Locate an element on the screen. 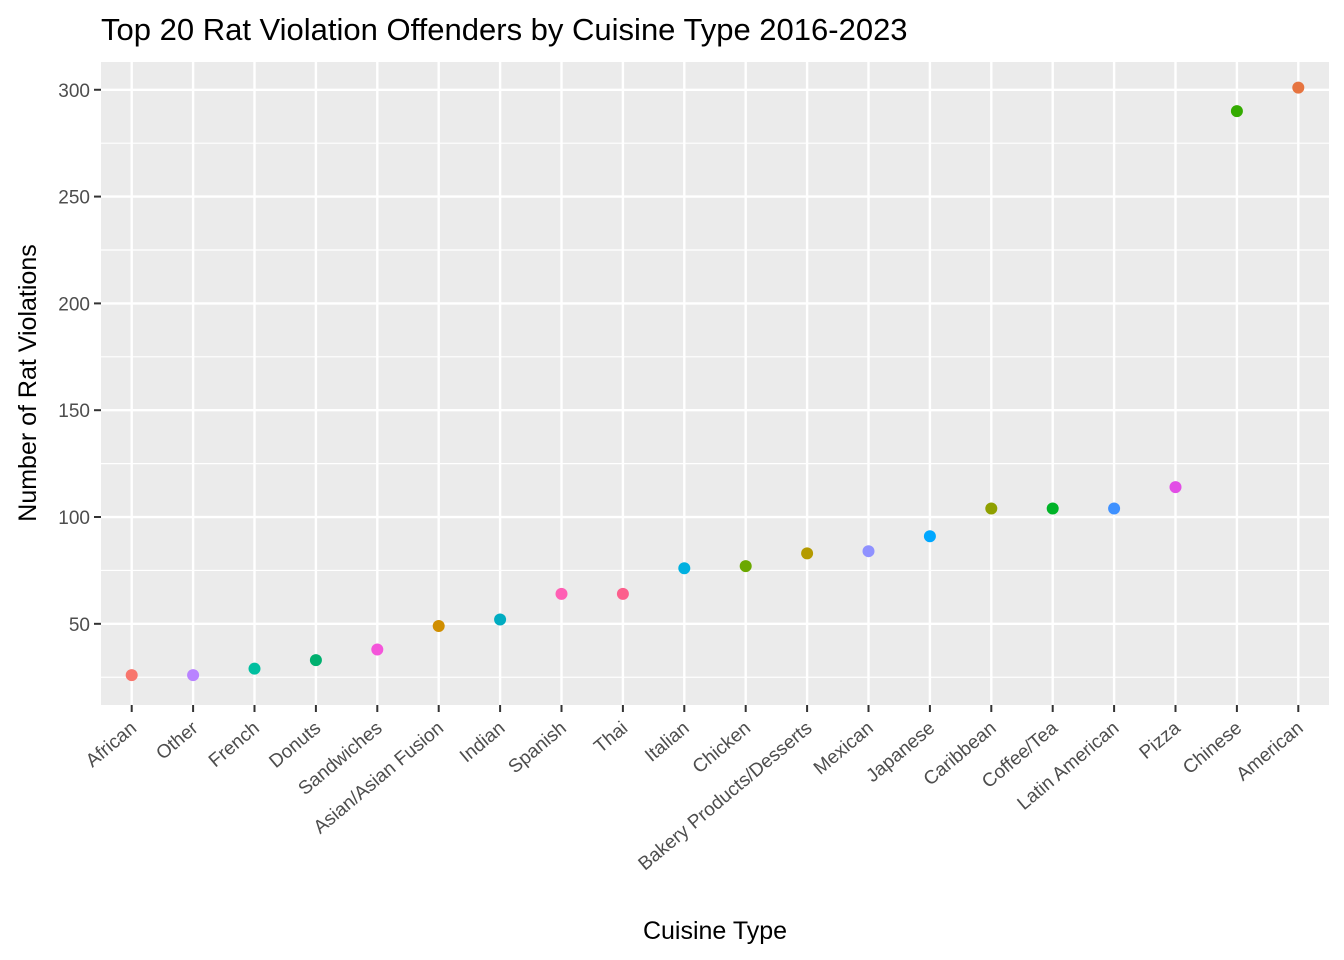 This screenshot has width=1344, height=960. x-tick-label: Other is located at coordinates (177, 740).